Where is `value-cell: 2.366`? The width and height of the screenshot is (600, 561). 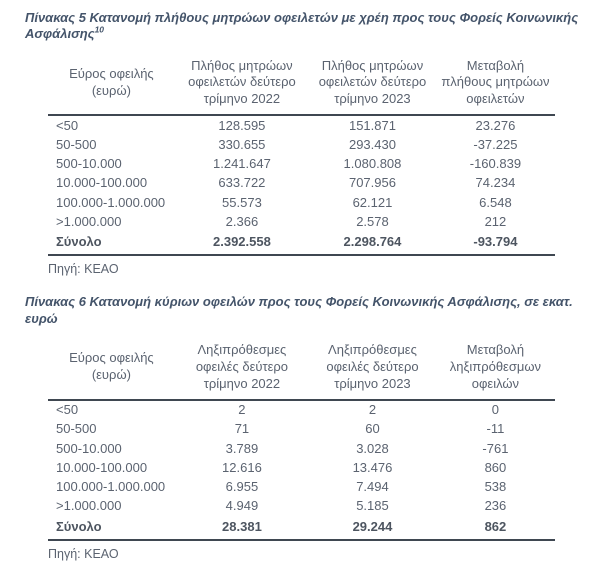
value-cell: 2.366 is located at coordinates (242, 221).